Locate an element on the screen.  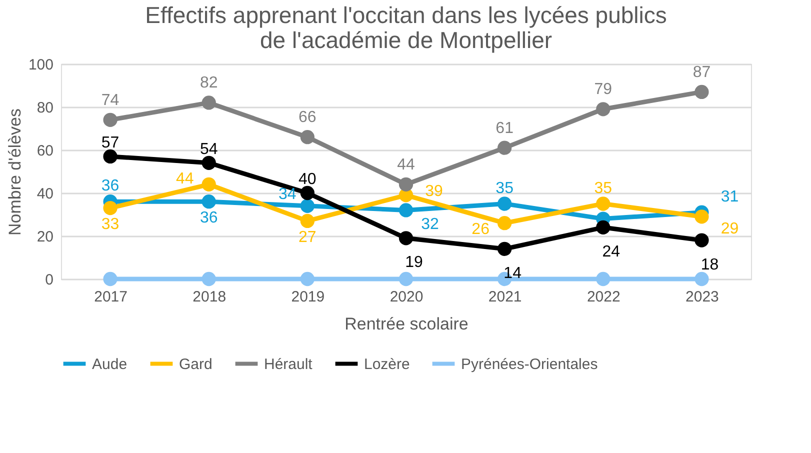
data-label: 79 is located at coordinates (603, 89).